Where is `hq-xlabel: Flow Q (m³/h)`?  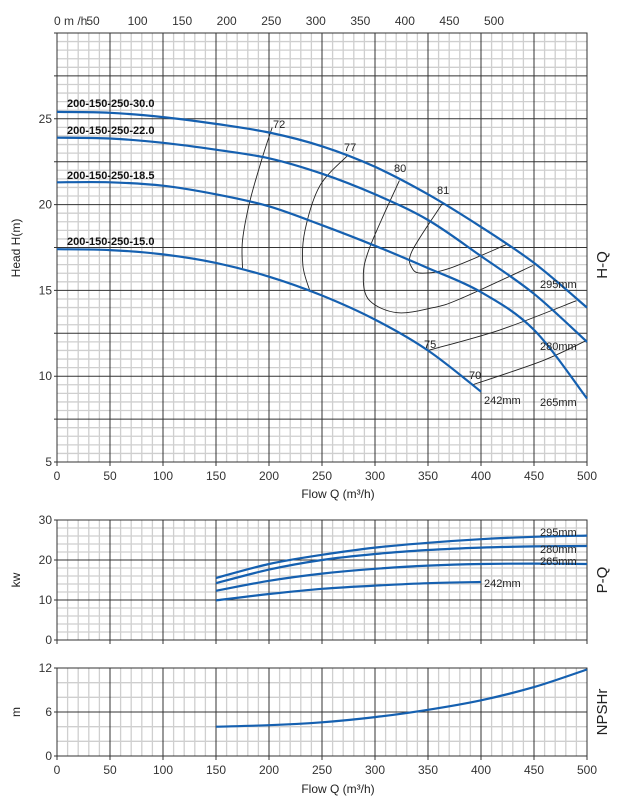
hq-xlabel: Flow Q (m³/h) is located at coordinates (337, 494).